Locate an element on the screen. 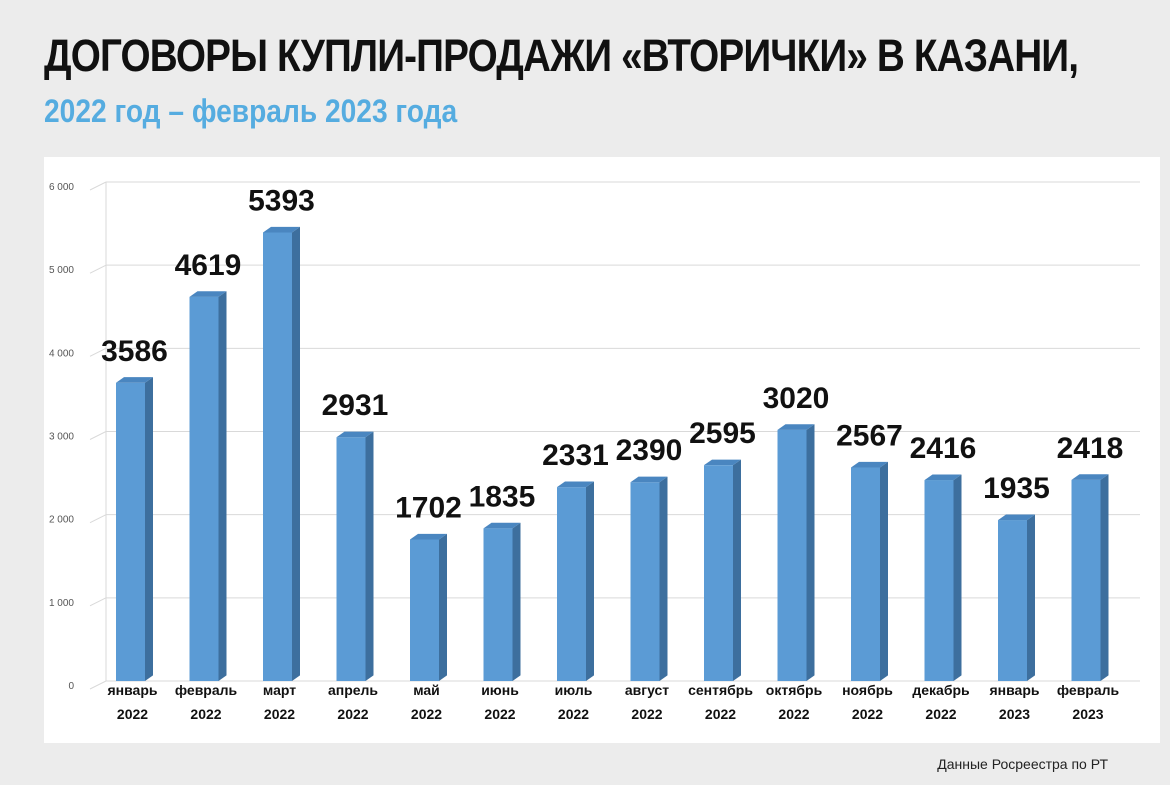  y-tick-label: 5 000 is located at coordinates (61, 270).